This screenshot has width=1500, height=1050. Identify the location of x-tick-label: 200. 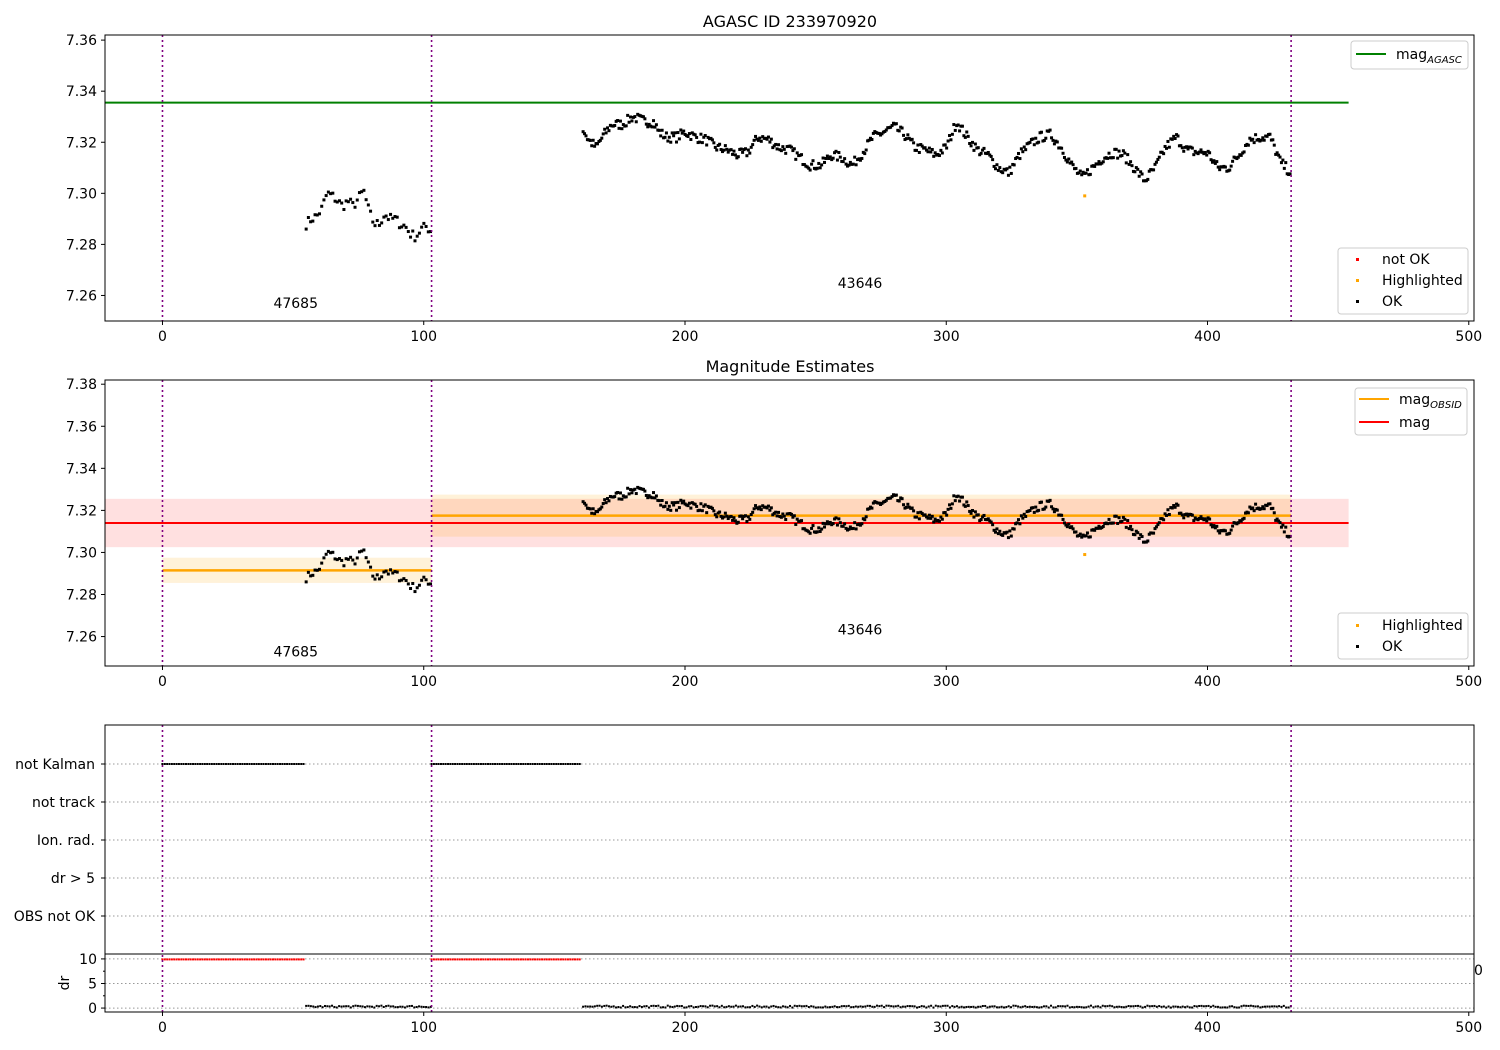
(685, 682).